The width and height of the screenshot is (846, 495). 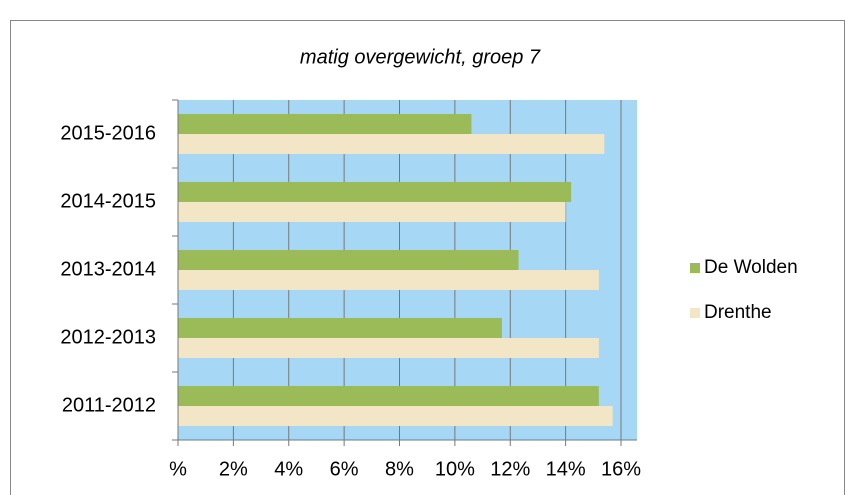 I want to click on x-tick-label: 16%, so click(x=621, y=469).